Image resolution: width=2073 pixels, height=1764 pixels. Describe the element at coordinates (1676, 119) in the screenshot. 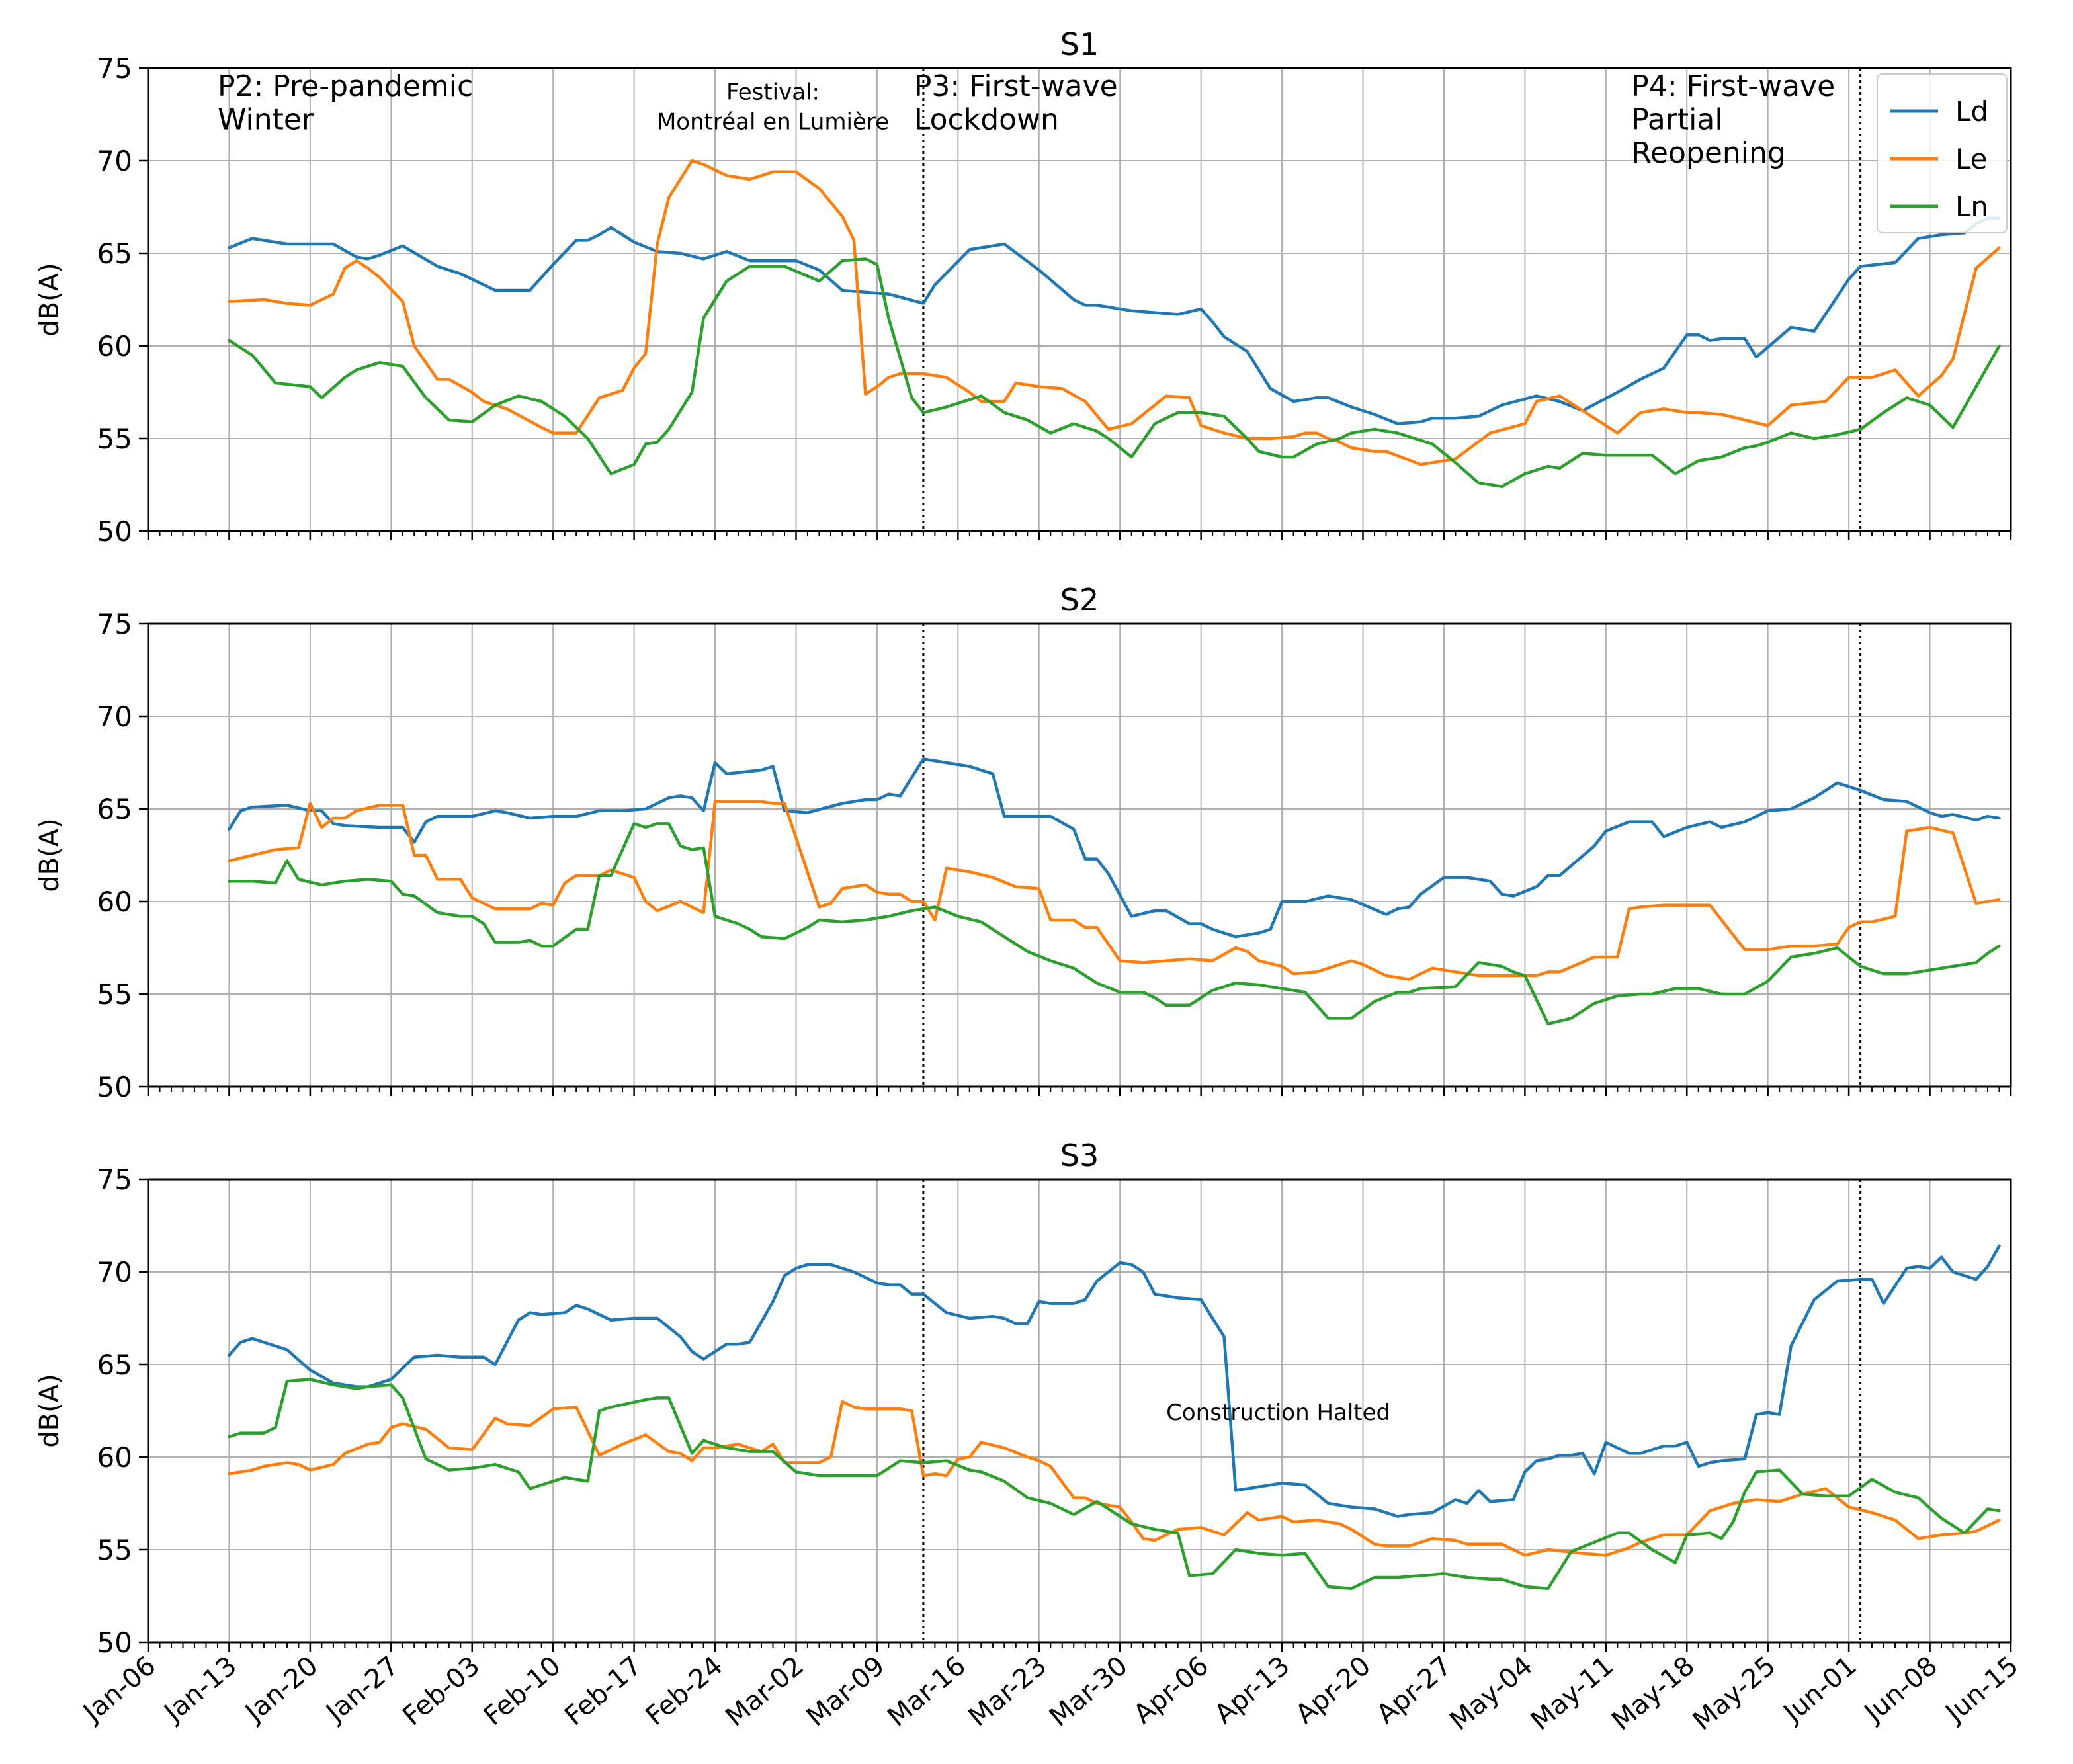

I see `annotation-label: Partial` at that location.